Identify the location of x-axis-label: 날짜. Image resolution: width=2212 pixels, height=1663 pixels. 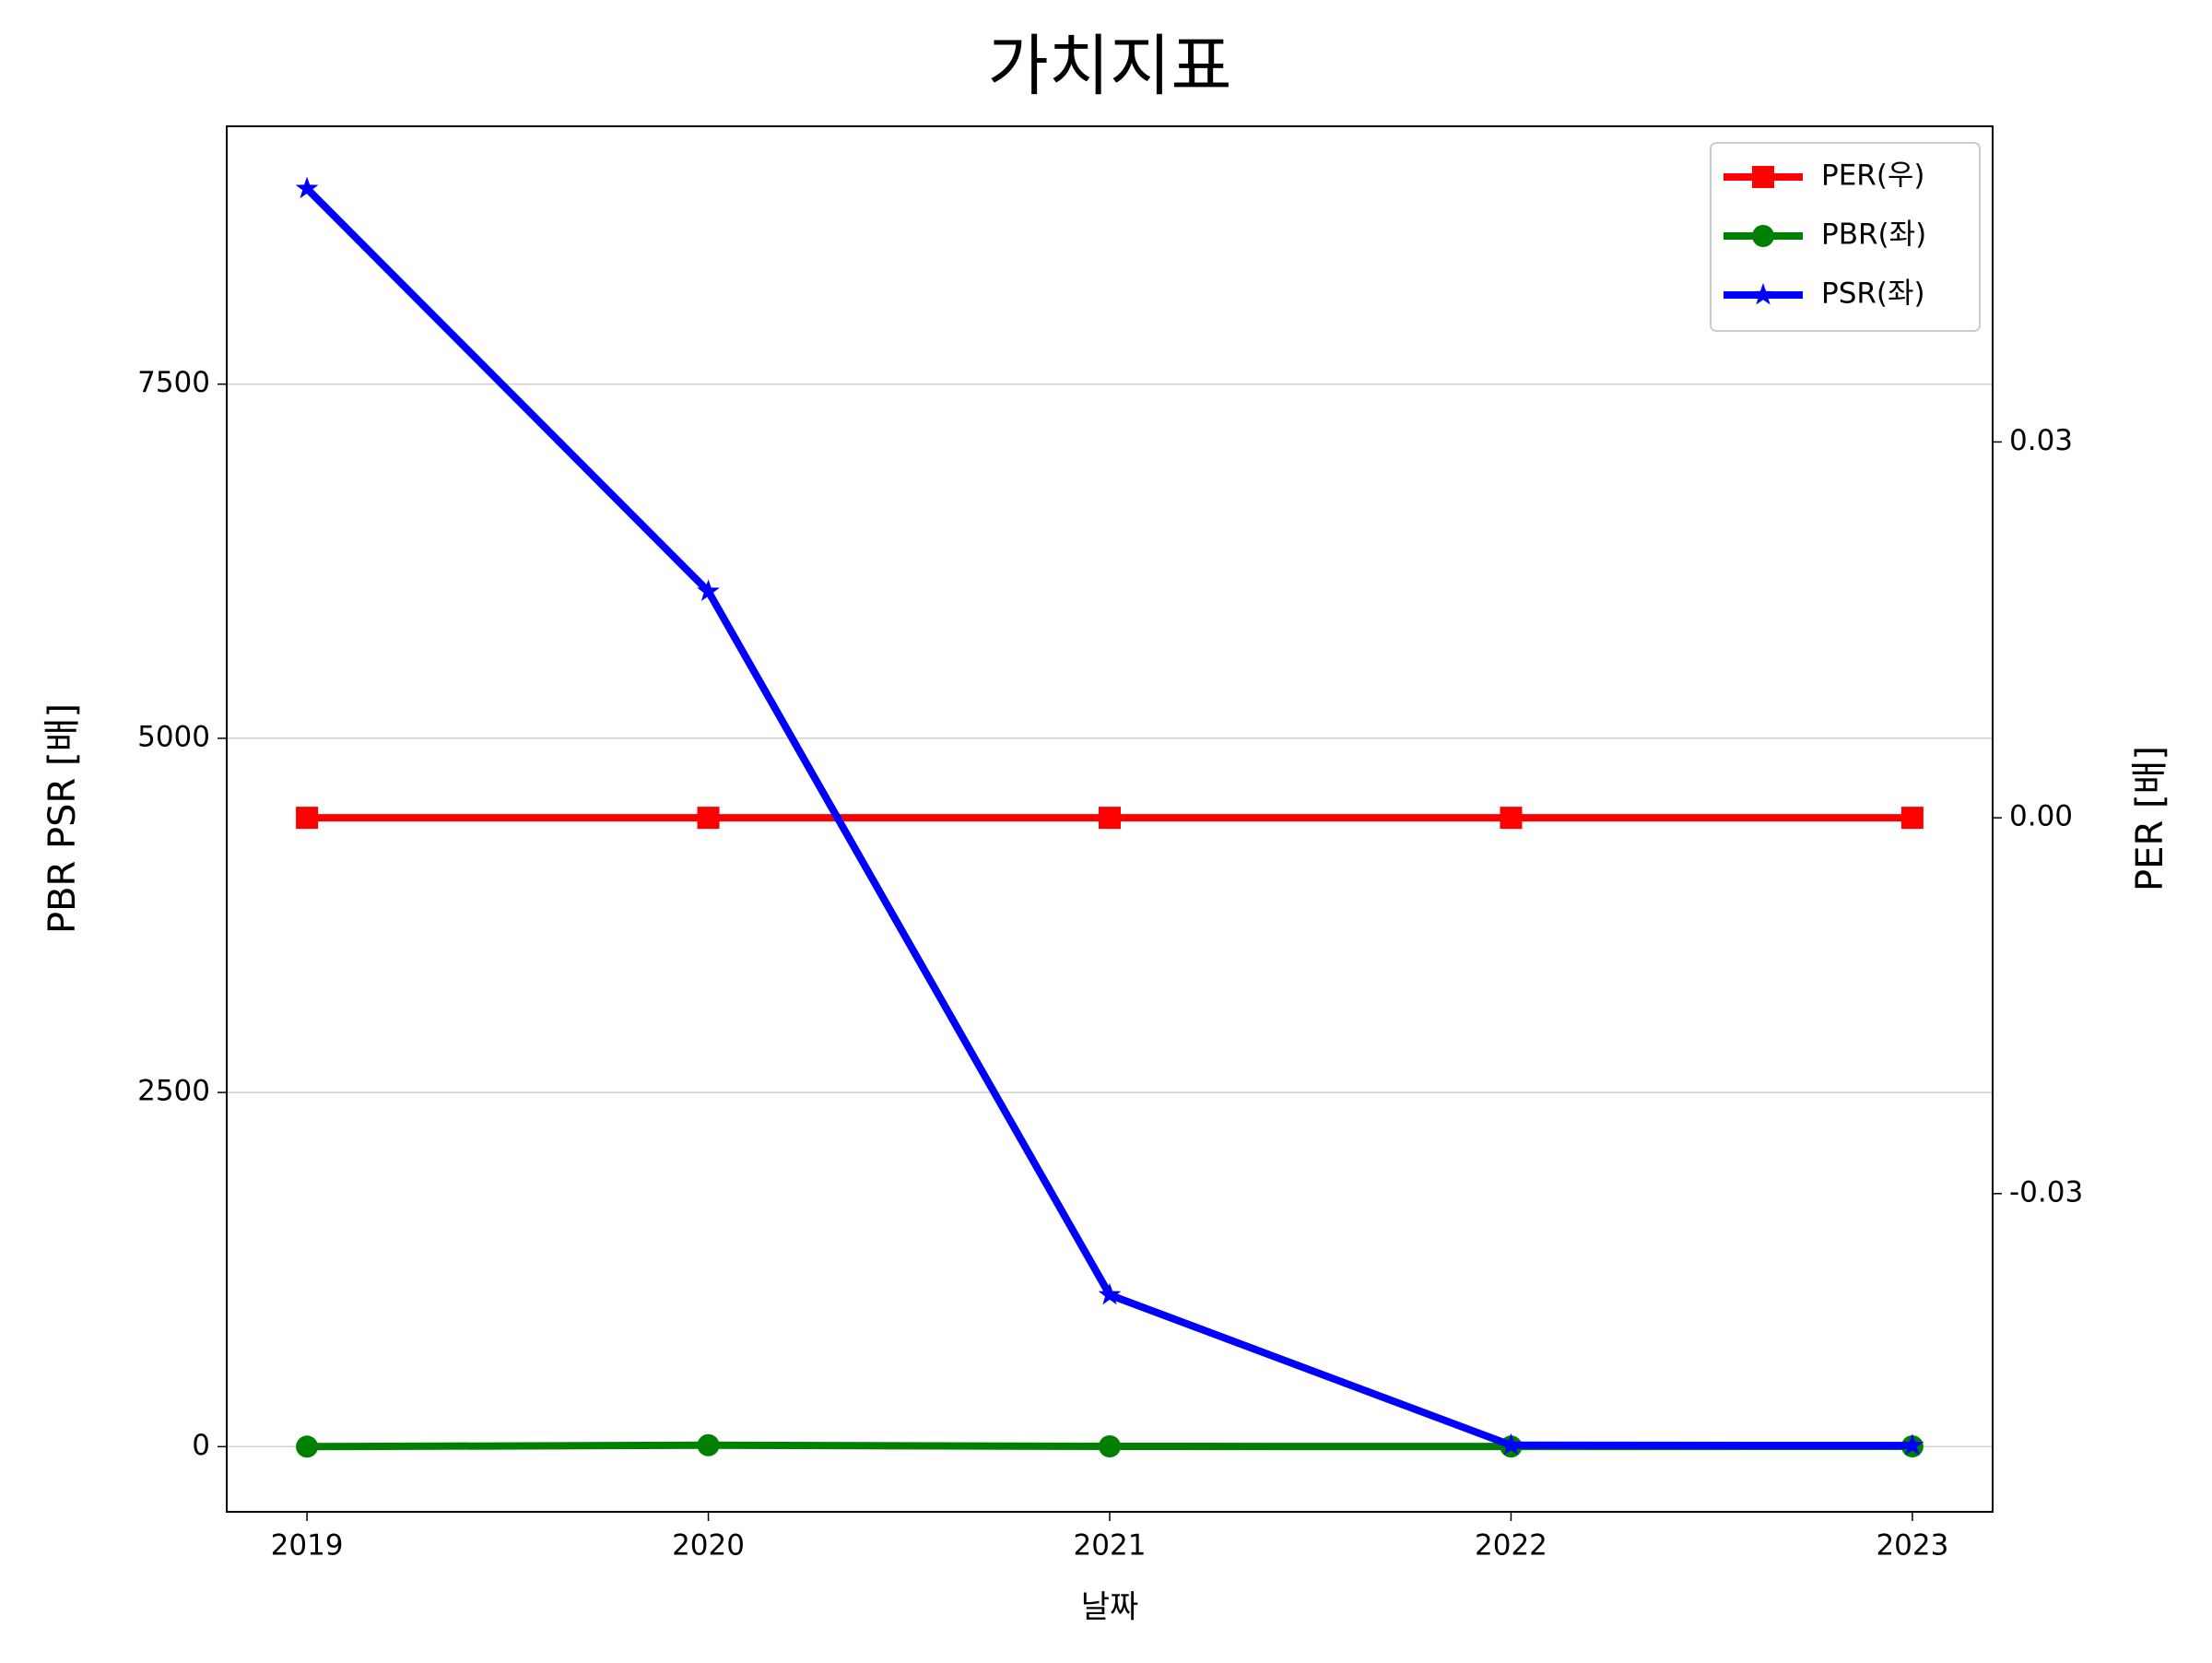
(1110, 1607).